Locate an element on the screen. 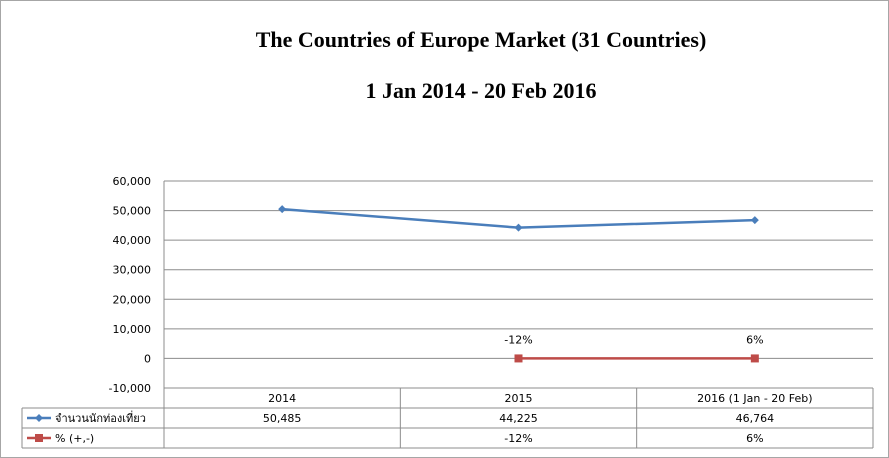 This screenshot has width=889, height=458. data-label: 6% is located at coordinates (754, 339).